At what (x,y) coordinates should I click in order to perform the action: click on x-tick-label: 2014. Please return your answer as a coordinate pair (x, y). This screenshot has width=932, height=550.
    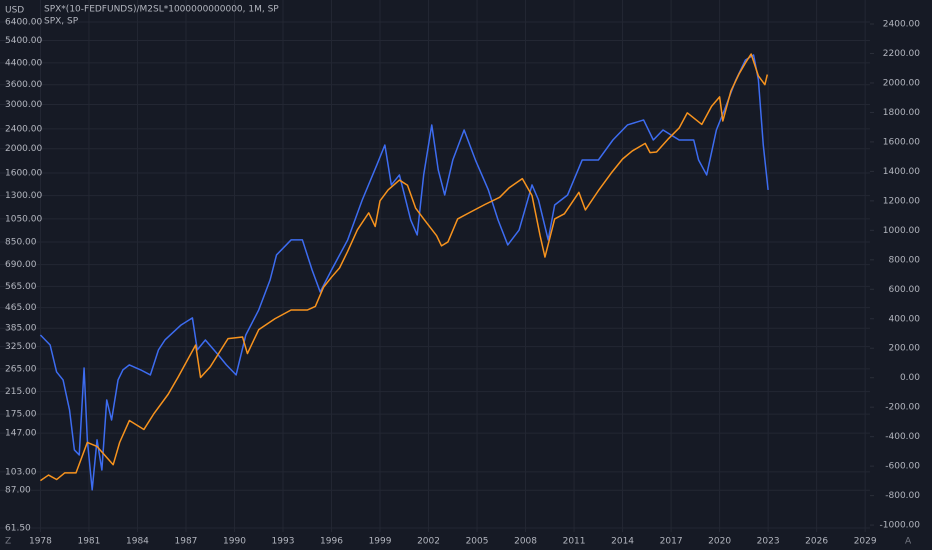
    Looking at the image, I should click on (622, 542).